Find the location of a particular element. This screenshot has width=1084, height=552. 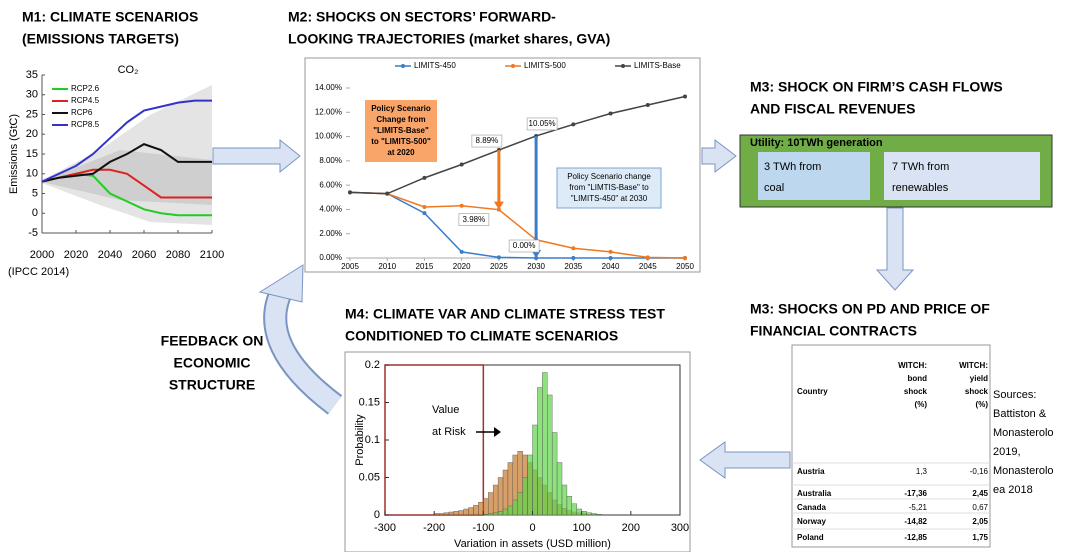

title: FINANCIAL CONTRACTS is located at coordinates (833, 331).